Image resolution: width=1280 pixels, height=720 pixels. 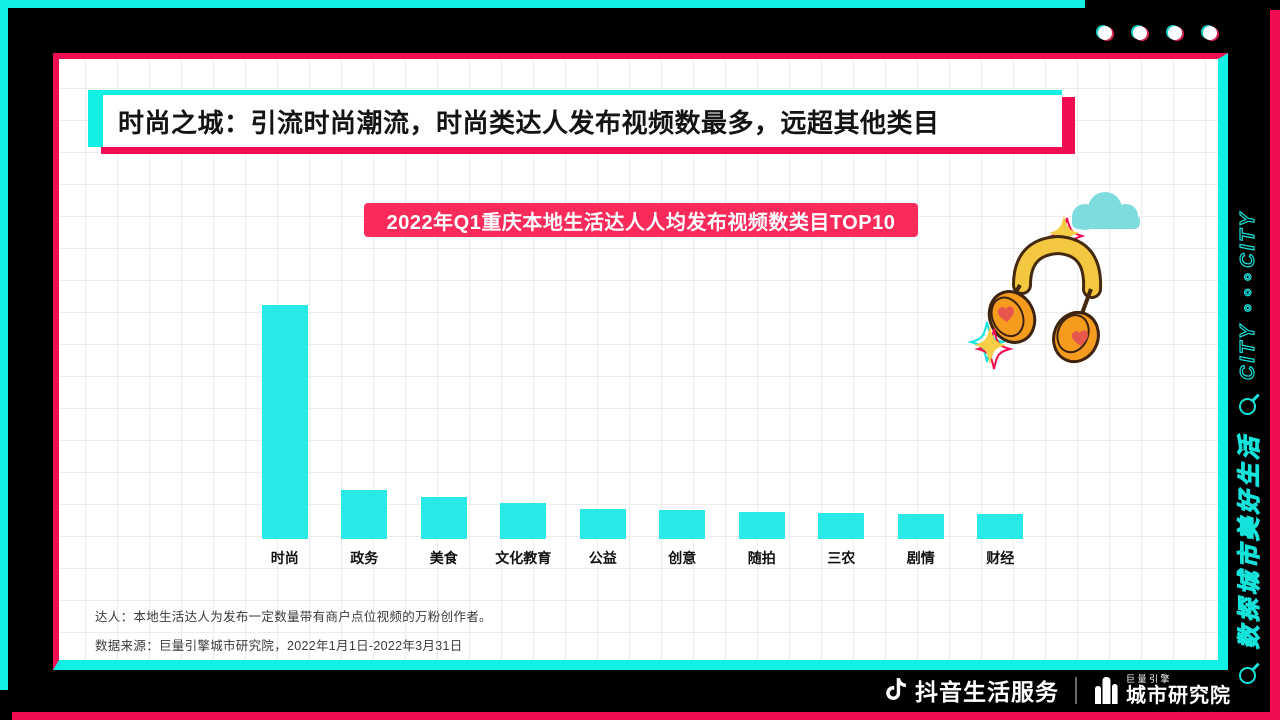 What do you see at coordinates (842, 434) in the screenshot?
I see `bar-column: 三农` at bounding box center [842, 434].